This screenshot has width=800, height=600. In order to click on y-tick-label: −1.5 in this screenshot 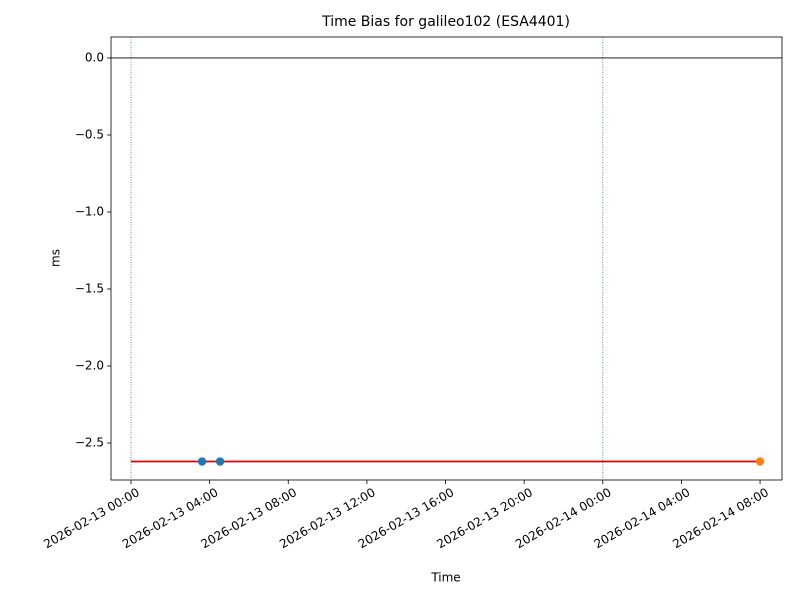, I will do `click(89, 288)`.